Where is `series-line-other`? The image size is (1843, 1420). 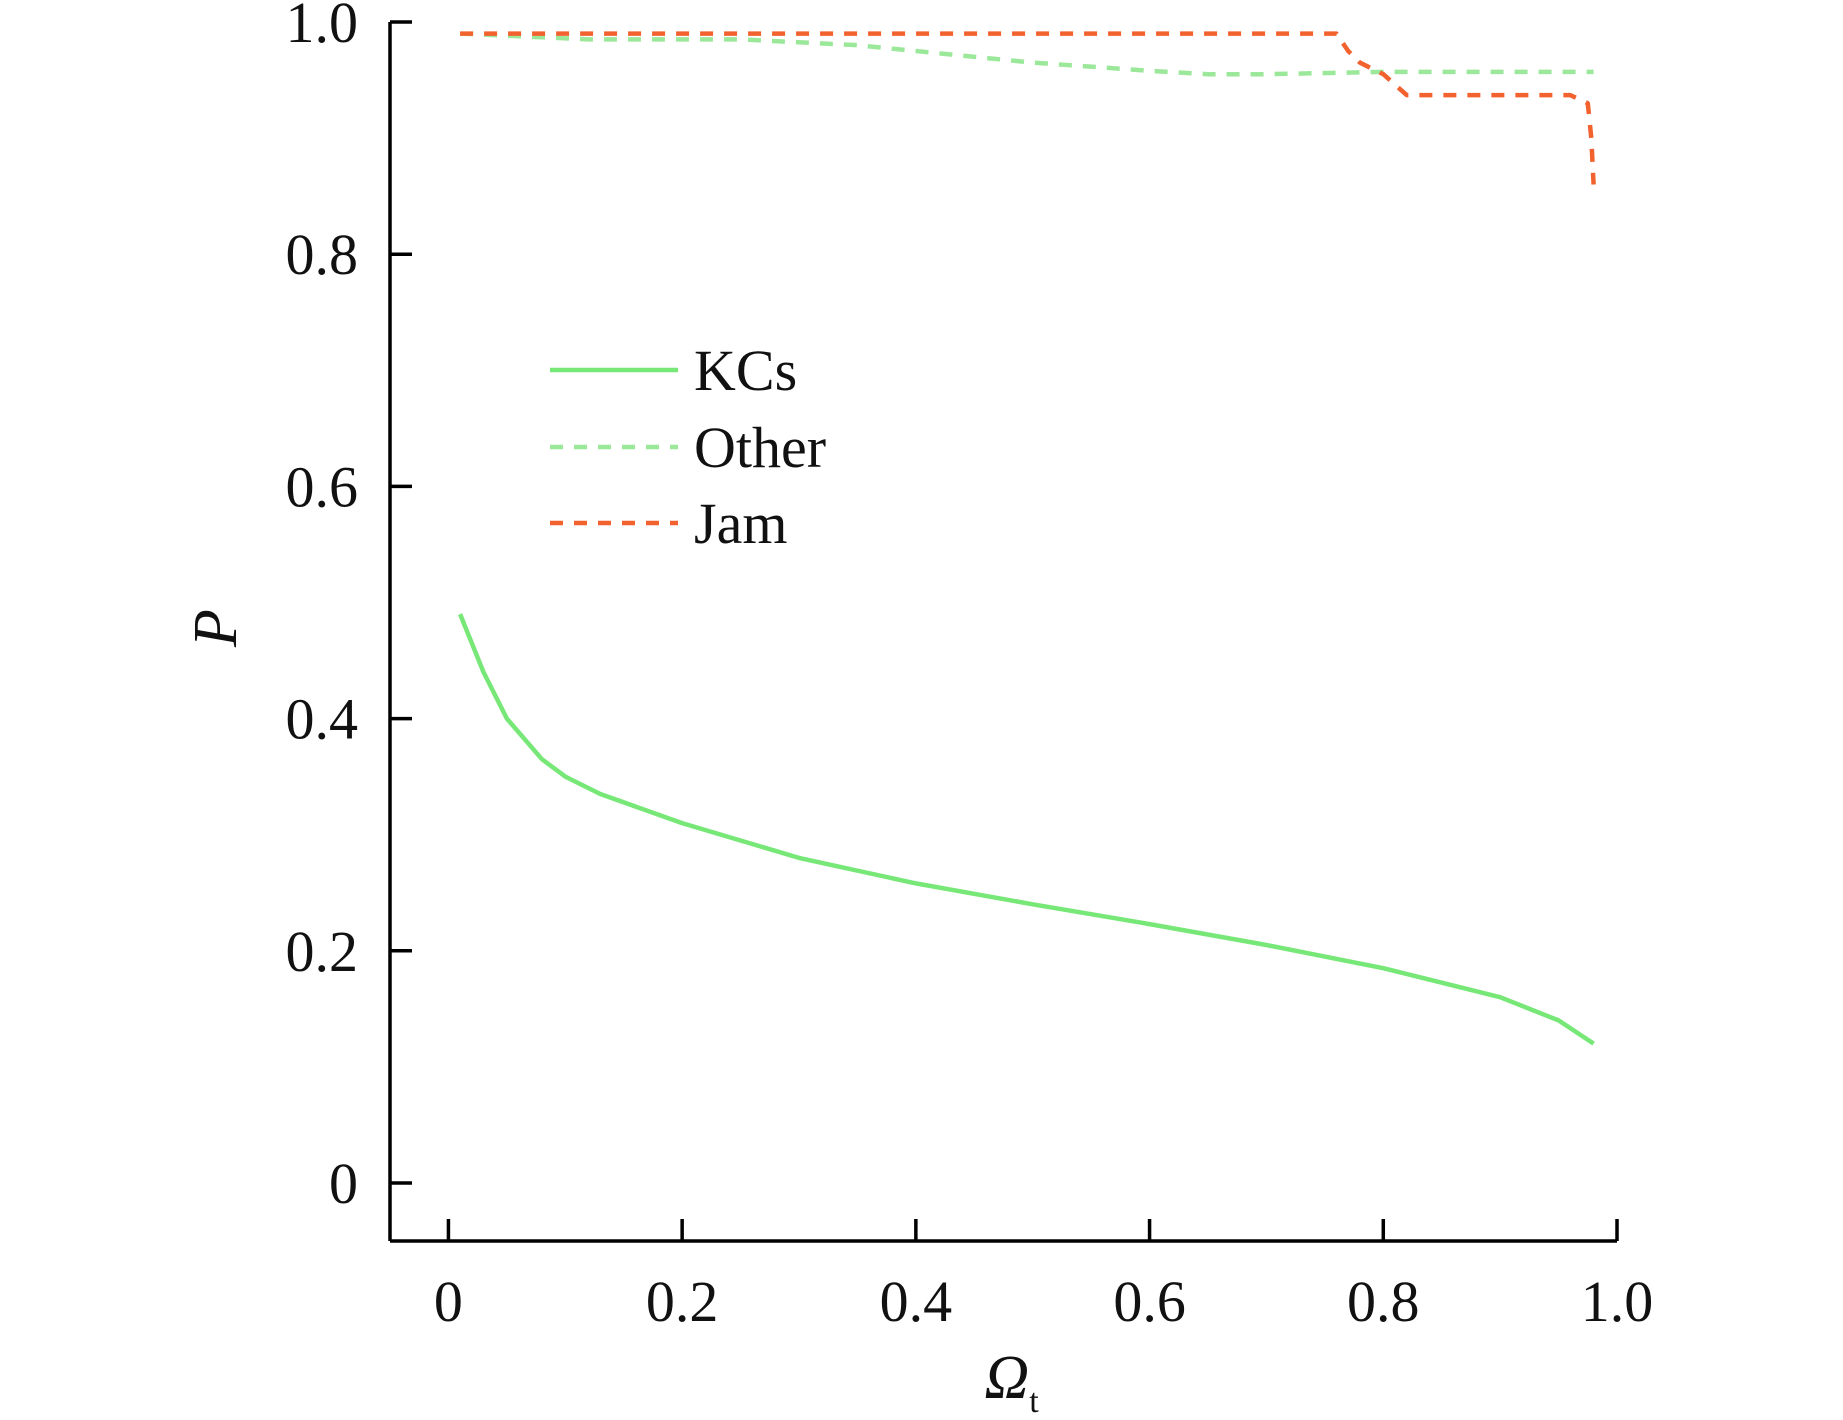 series-line-other is located at coordinates (1026, 54).